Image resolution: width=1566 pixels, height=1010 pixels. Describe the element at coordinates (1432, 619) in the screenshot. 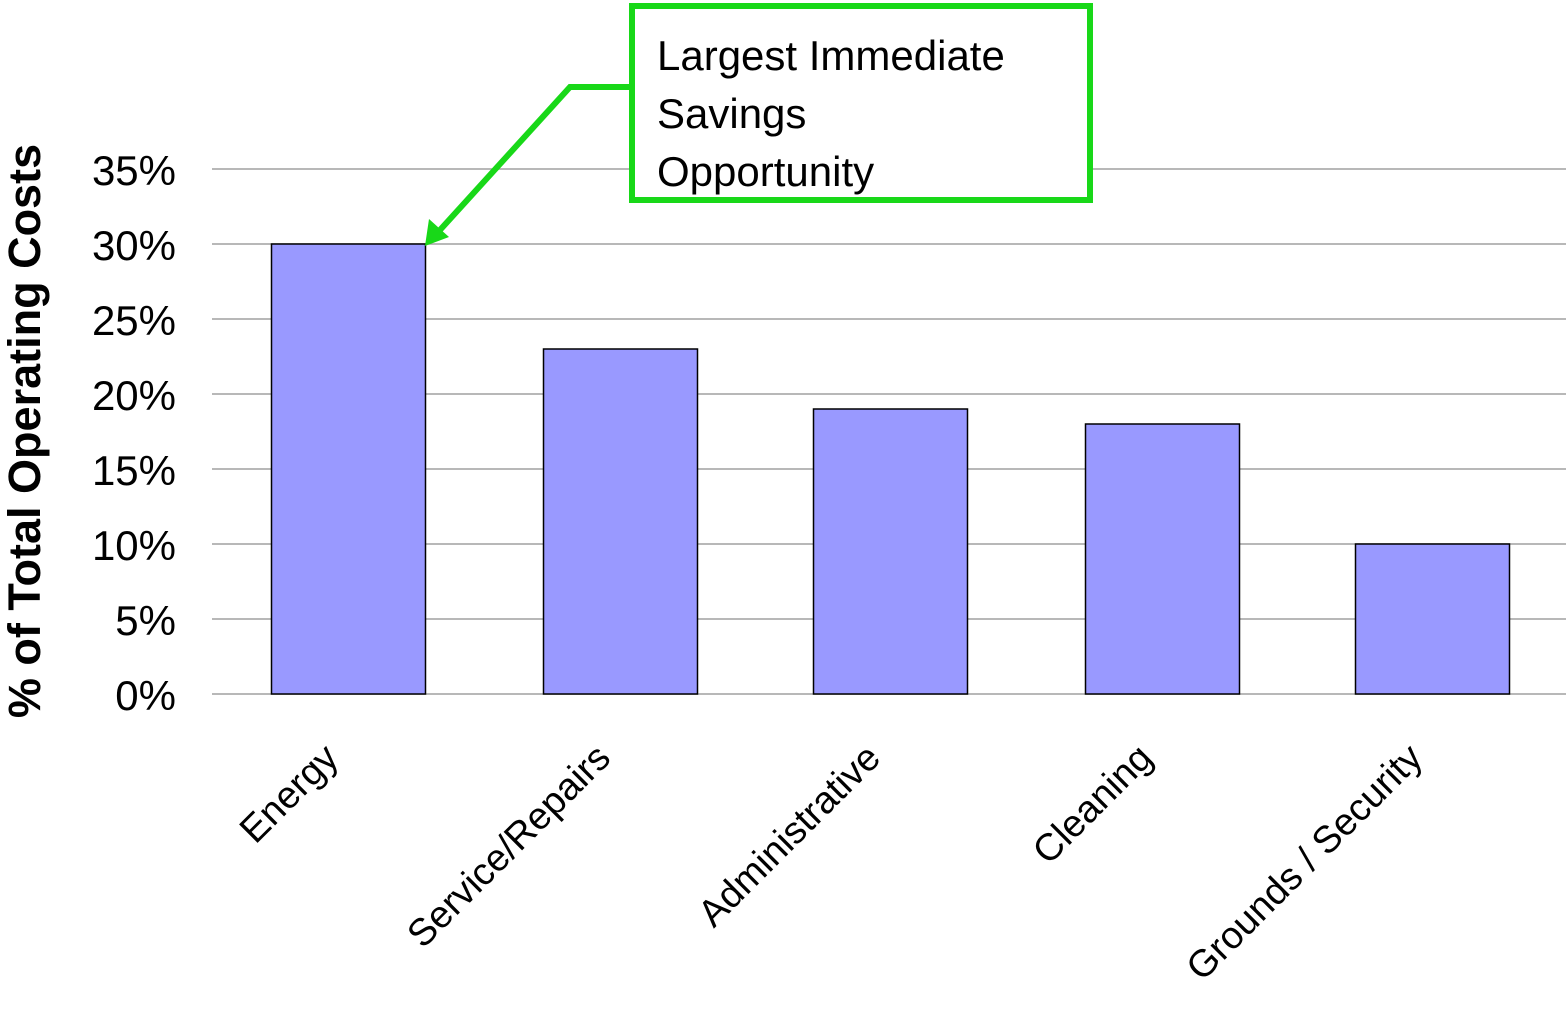

I see `bar-grounds-security` at that location.